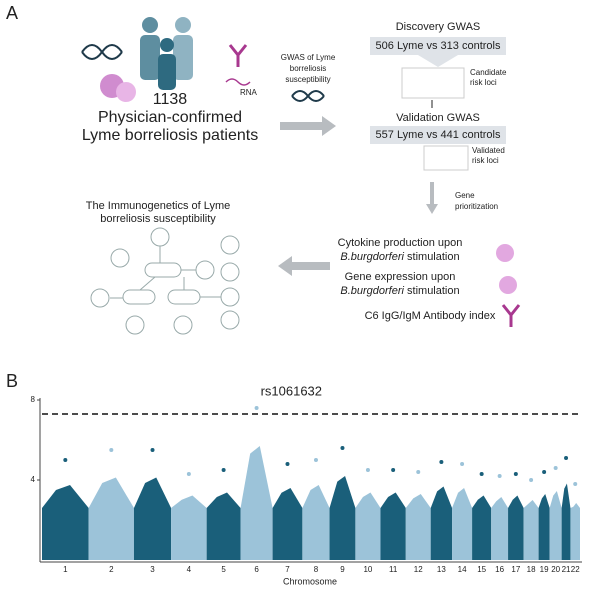 This screenshot has width=600, height=596. What do you see at coordinates (249, 92) in the screenshot?
I see `rna-label: RNA` at bounding box center [249, 92].